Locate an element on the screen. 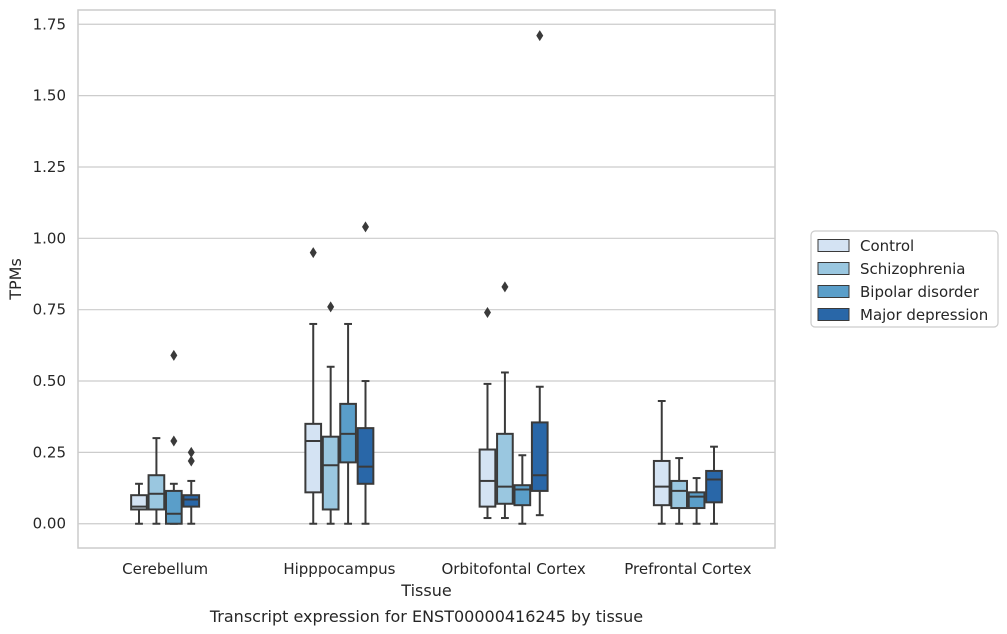 This screenshot has height=634, width=1007. y-tick-labels: 0.00 0.25 0.50 0.75 1.00 1.25 1.50 1.75 is located at coordinates (49, 273).